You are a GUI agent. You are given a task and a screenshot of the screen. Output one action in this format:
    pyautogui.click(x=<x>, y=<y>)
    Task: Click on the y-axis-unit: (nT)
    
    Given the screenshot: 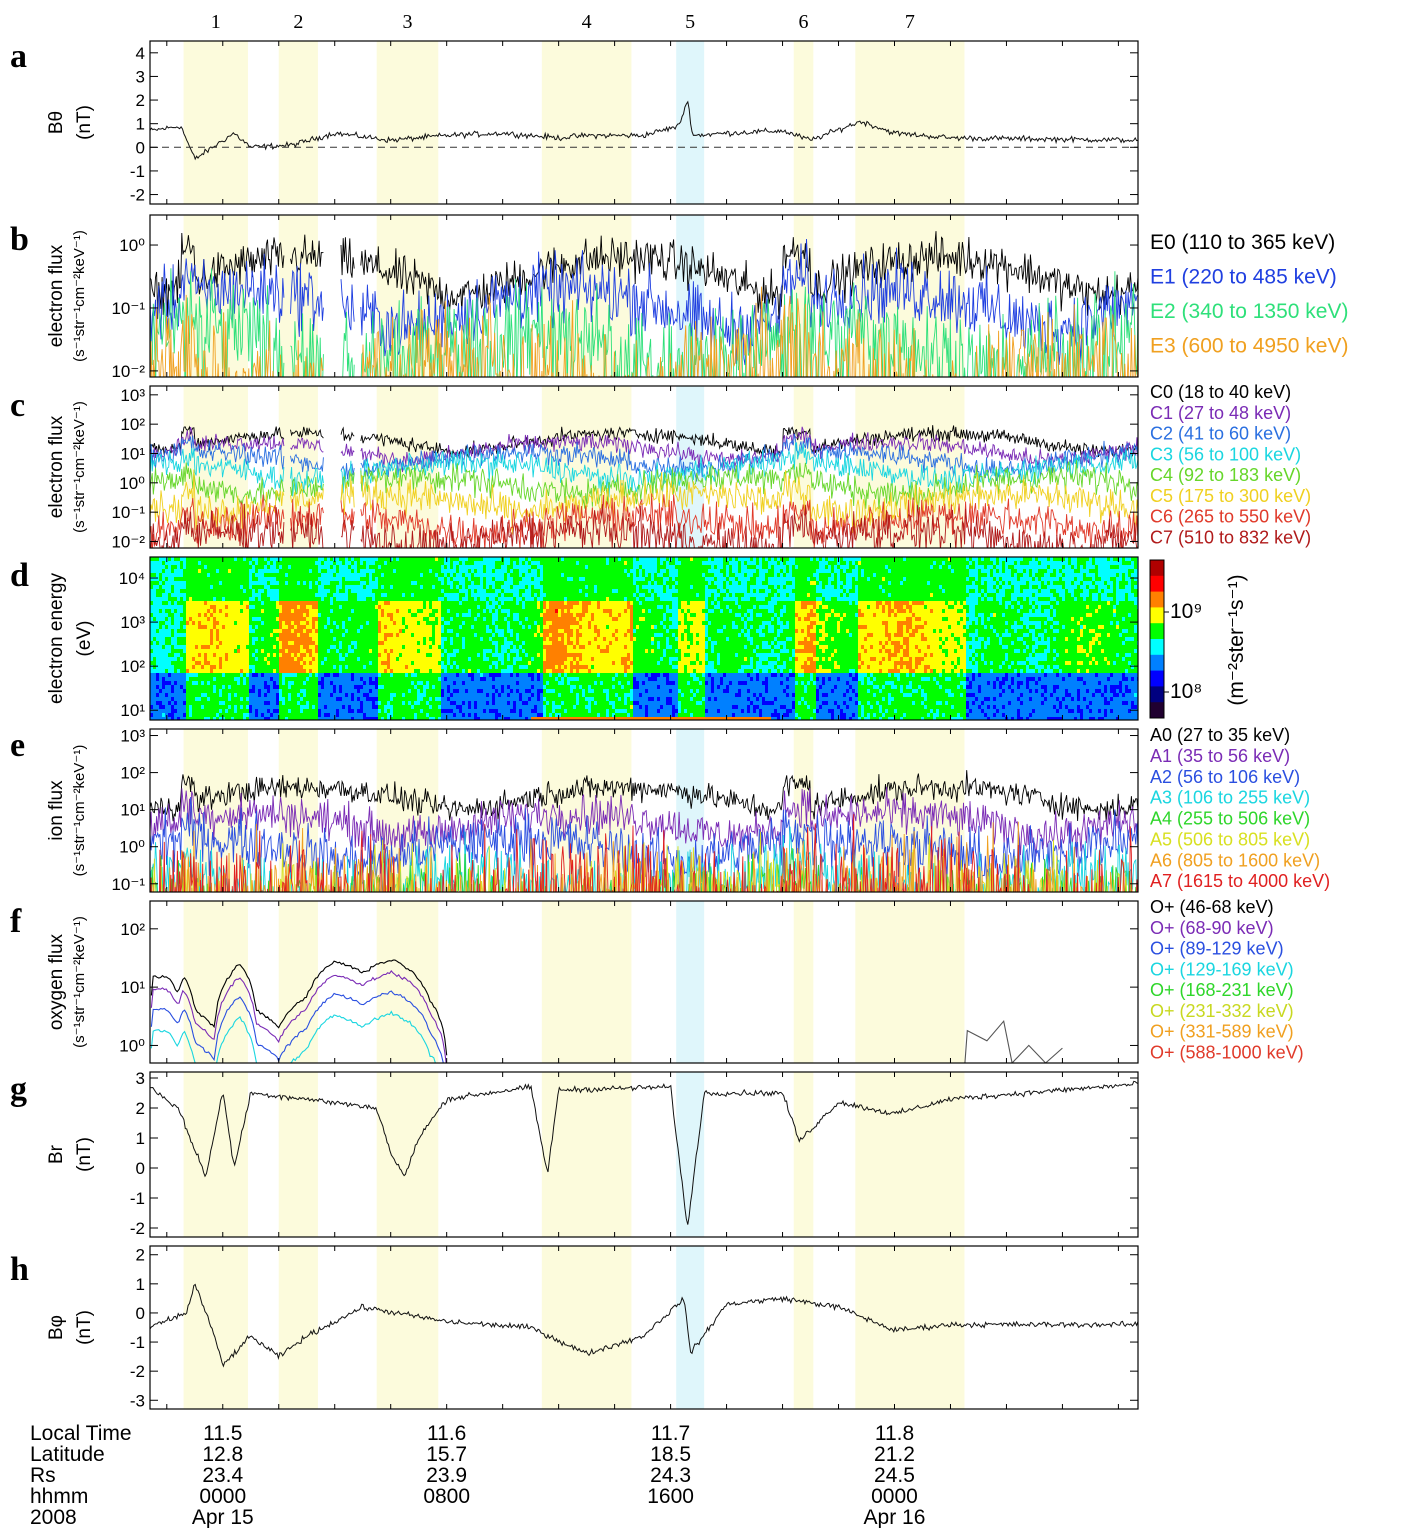 What is the action you would take?
    pyautogui.click(x=84, y=1154)
    